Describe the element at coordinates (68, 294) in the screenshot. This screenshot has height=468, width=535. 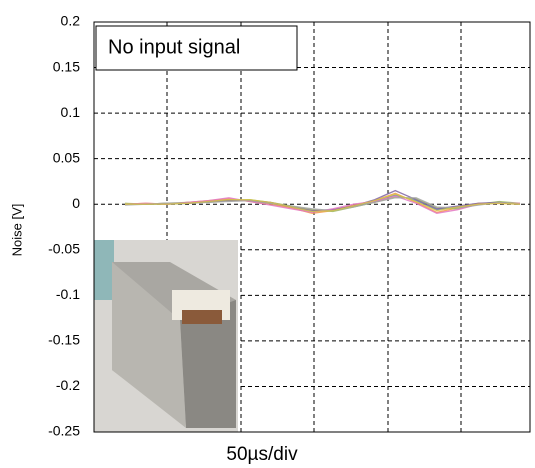
I see `y-tick-label: -0.1` at that location.